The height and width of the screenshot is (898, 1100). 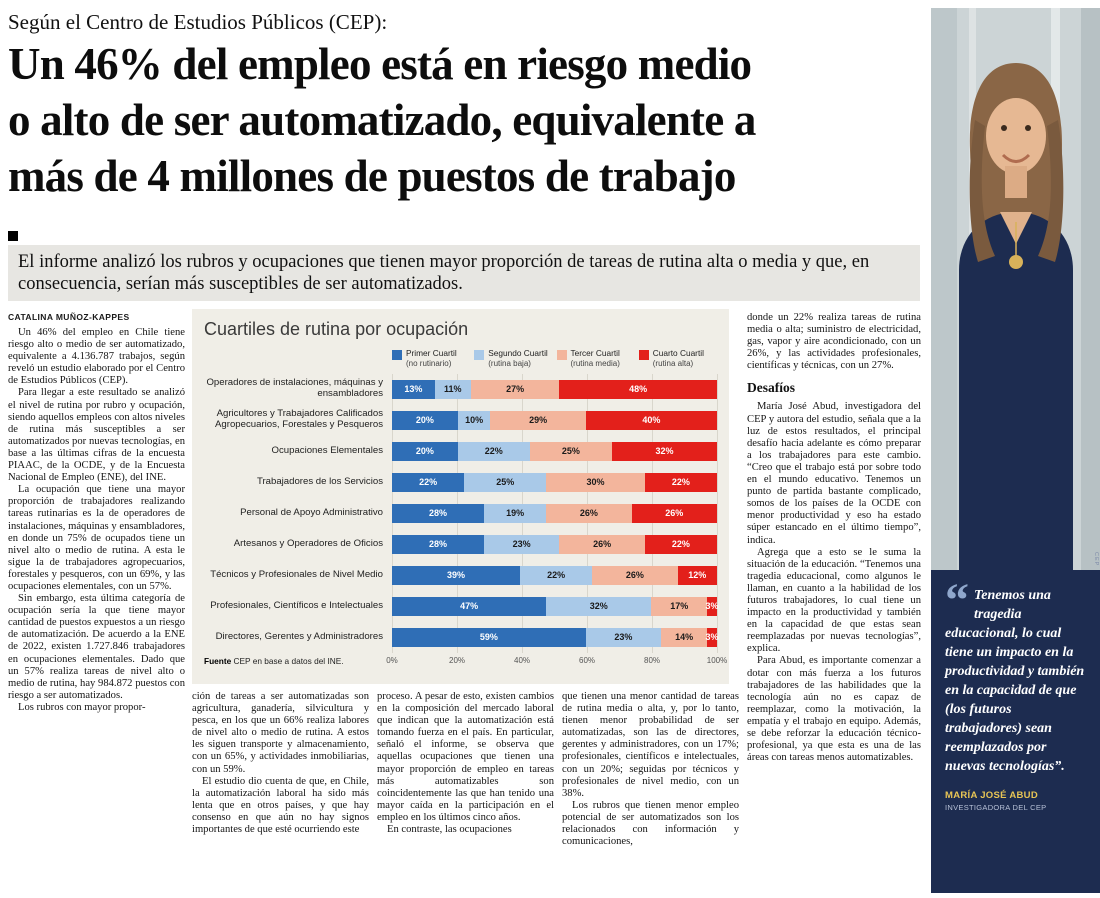 I want to click on headline-line-3: más de 4 millones de puestos de trabajo, so click(x=372, y=176).